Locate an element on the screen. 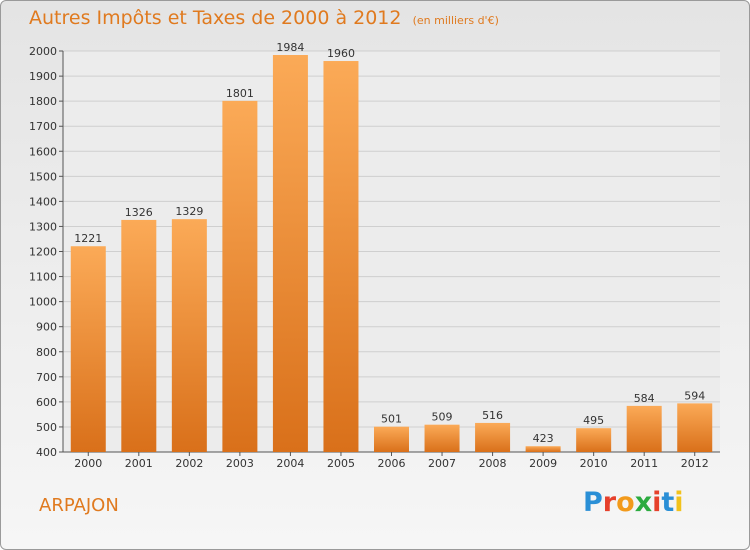 The width and height of the screenshot is (750, 550). data-label-2009: 423 is located at coordinates (543, 438).